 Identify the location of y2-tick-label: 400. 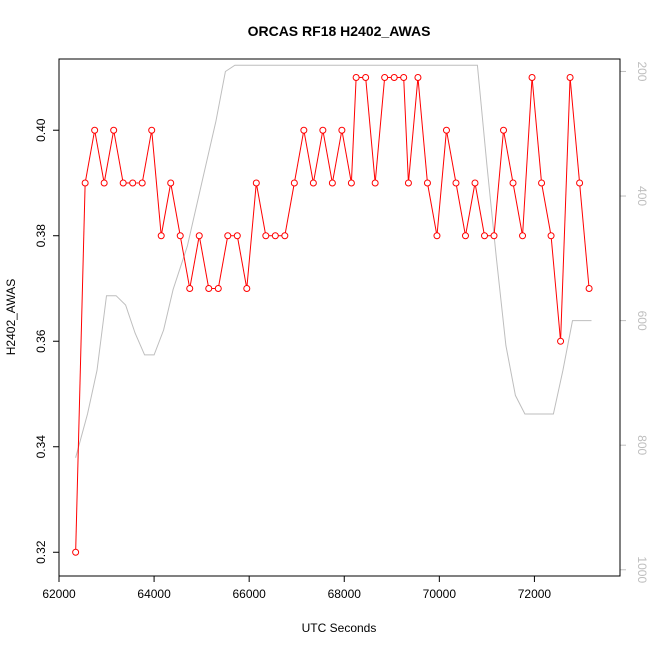
(642, 196).